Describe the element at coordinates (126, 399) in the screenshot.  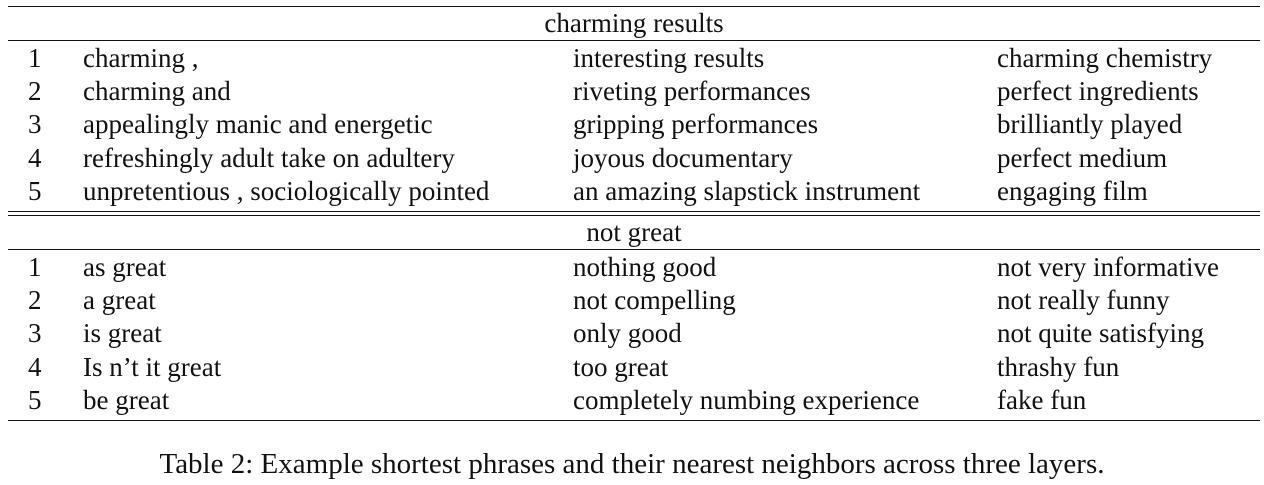
I see `phrase-cell-layer-1: be great` at that location.